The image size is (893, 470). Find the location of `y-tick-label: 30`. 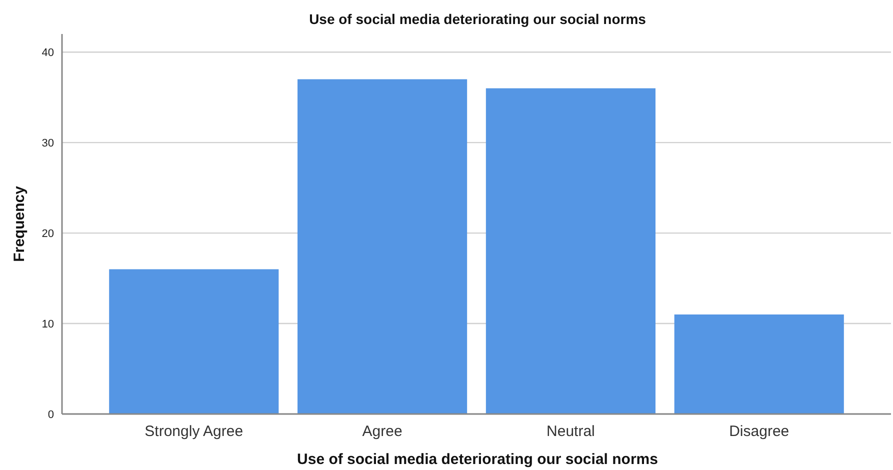

y-tick-label: 30 is located at coordinates (48, 143).